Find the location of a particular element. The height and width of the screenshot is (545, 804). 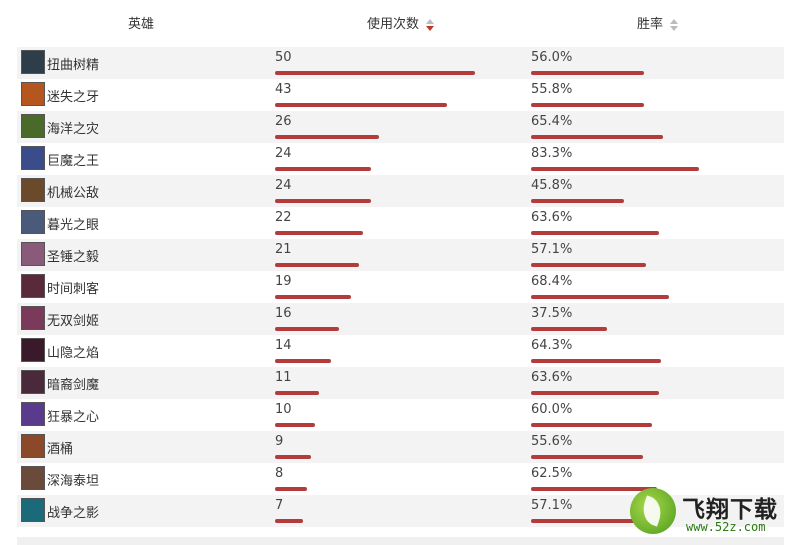

hero-name: 迷失之牙 is located at coordinates (73, 97).